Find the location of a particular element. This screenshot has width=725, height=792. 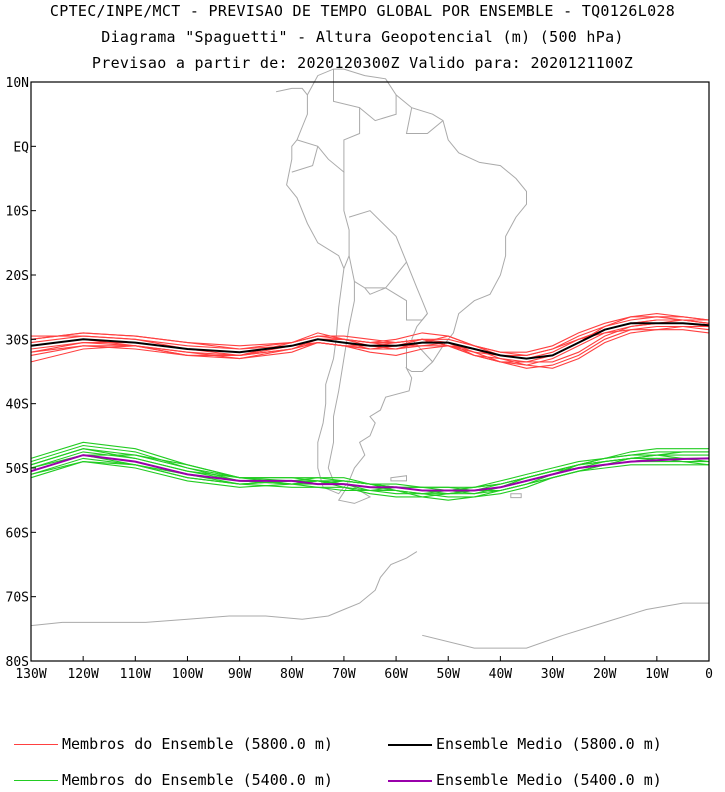

x-tick-label: 10W is located at coordinates (657, 674).